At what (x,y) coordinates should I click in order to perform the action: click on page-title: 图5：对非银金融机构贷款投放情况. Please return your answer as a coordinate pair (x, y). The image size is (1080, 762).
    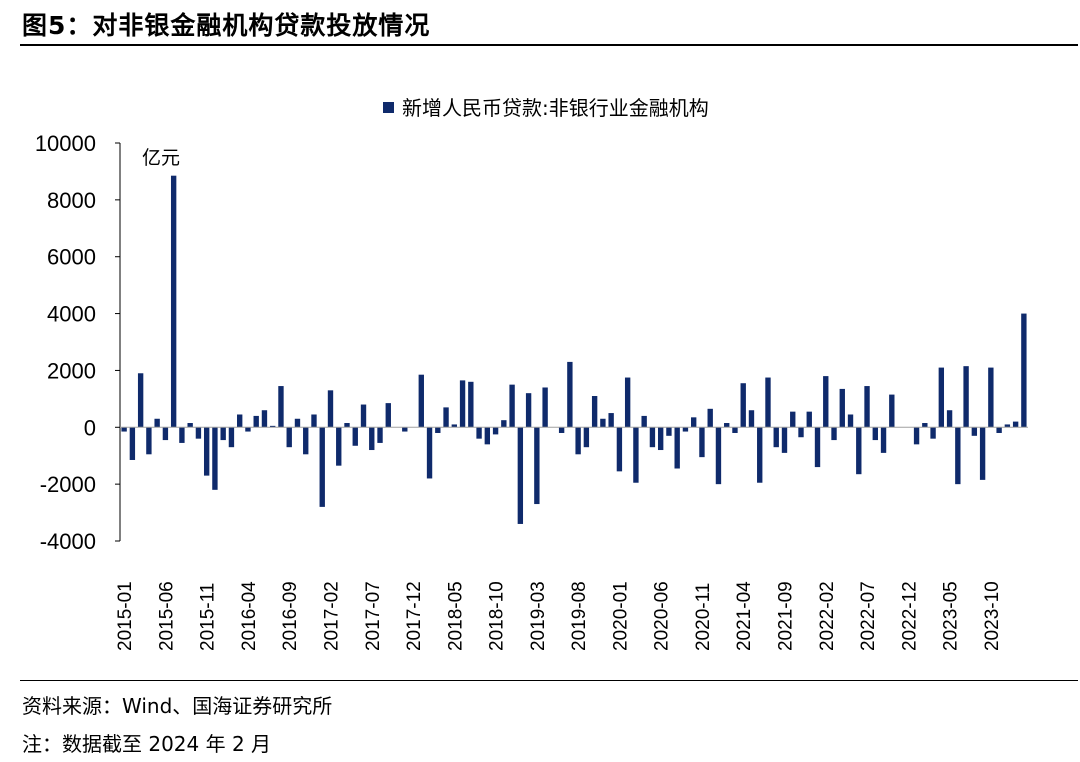
    Looking at the image, I should click on (226, 25).